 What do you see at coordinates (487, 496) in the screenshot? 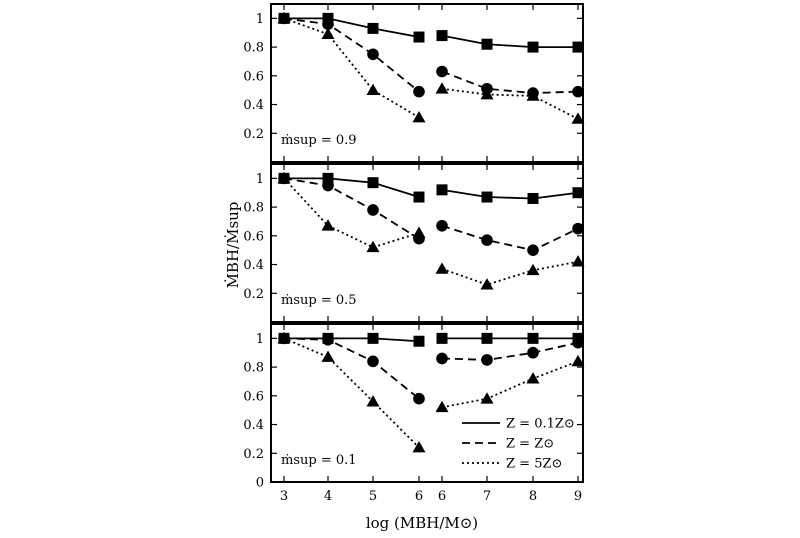
I see `x-tick-label: 7` at bounding box center [487, 496].